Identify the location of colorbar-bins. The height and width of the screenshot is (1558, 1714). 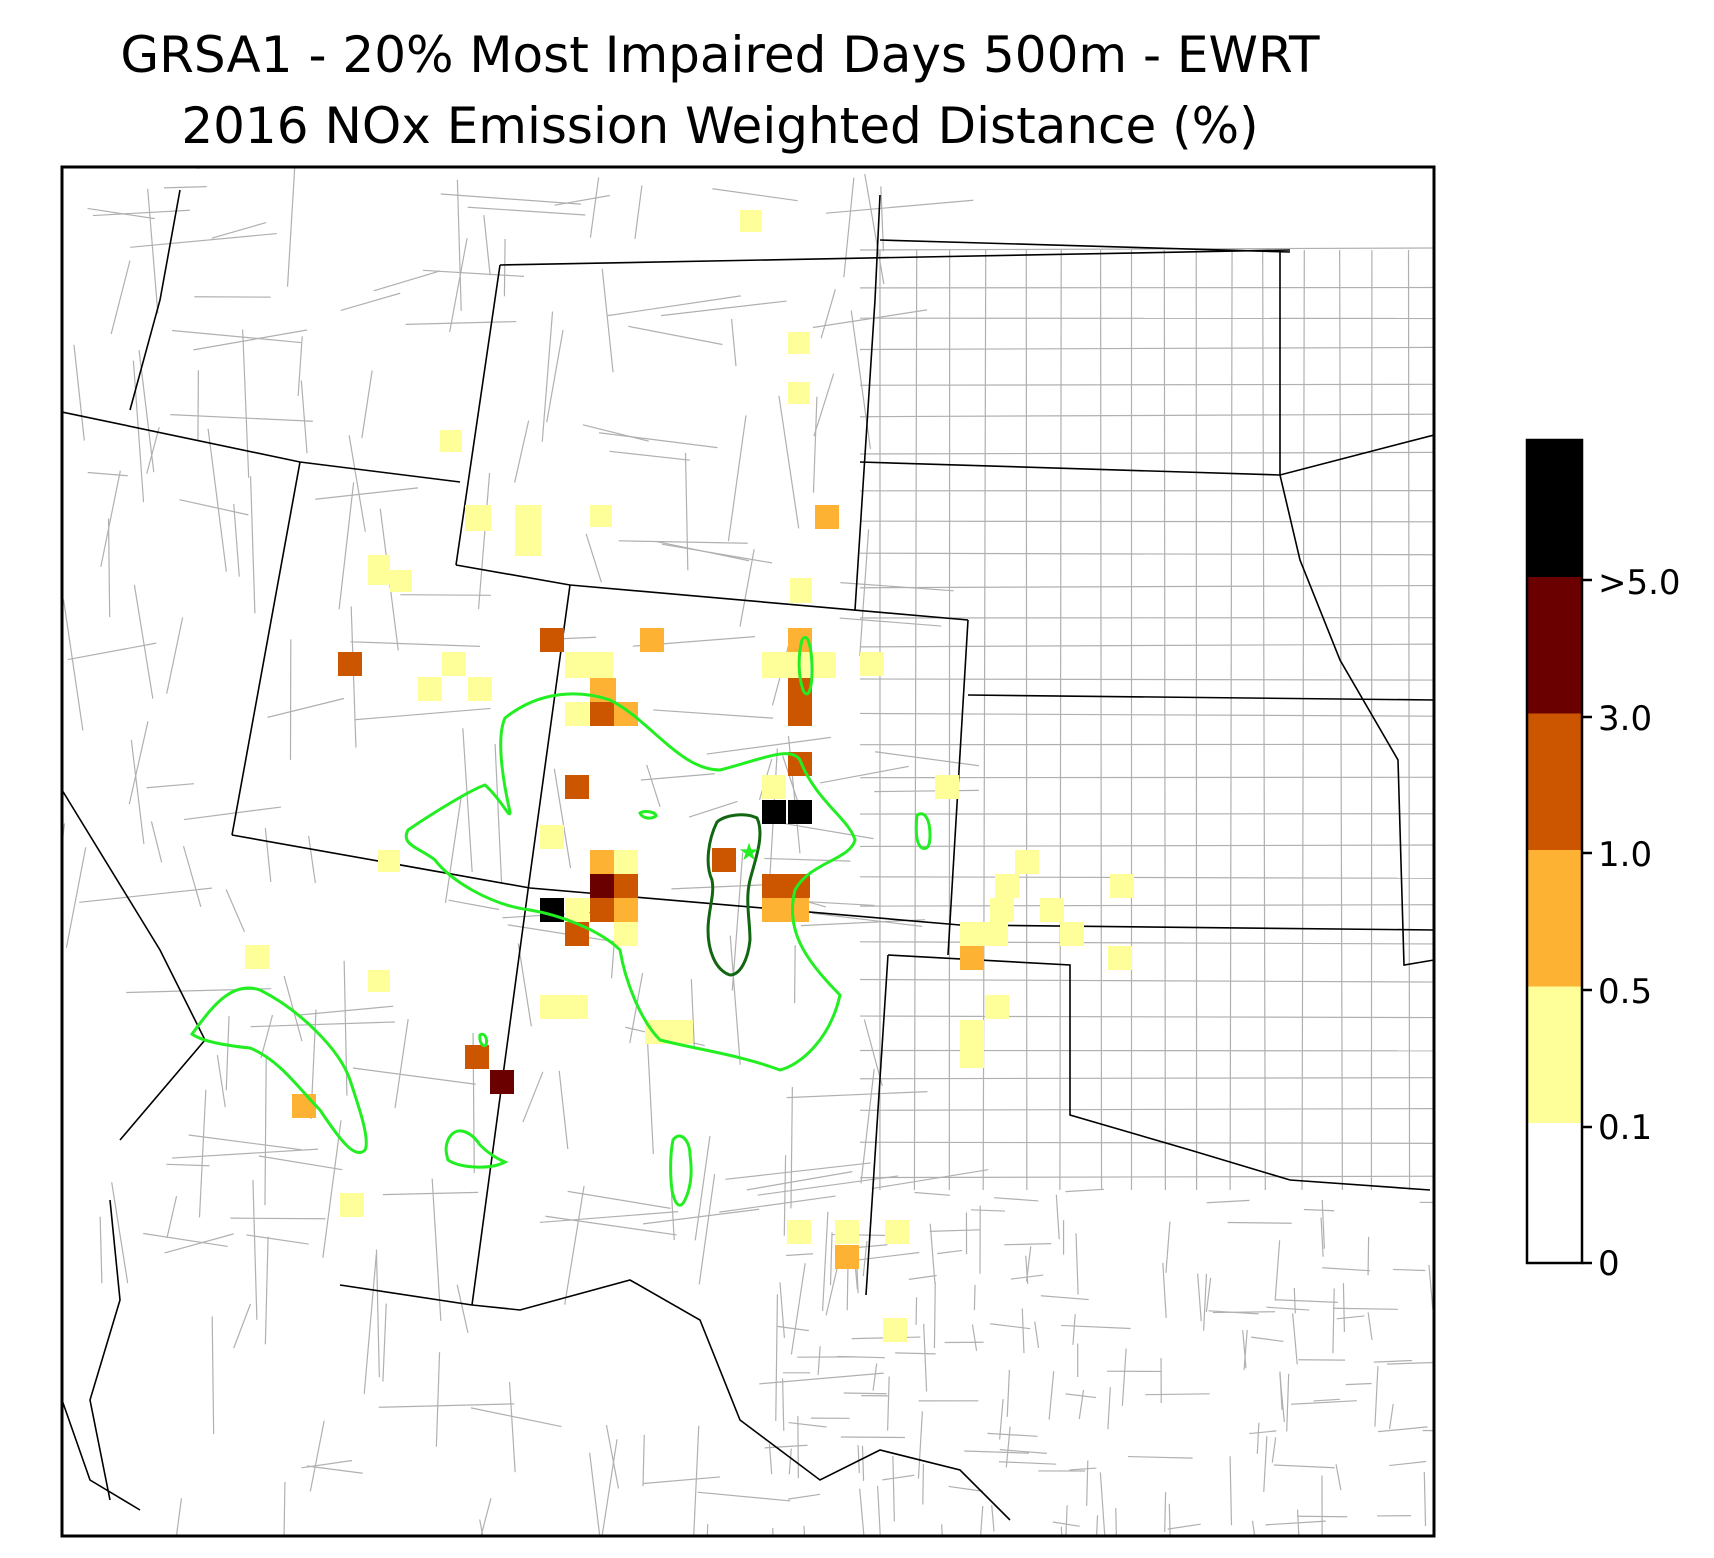
(1554, 850).